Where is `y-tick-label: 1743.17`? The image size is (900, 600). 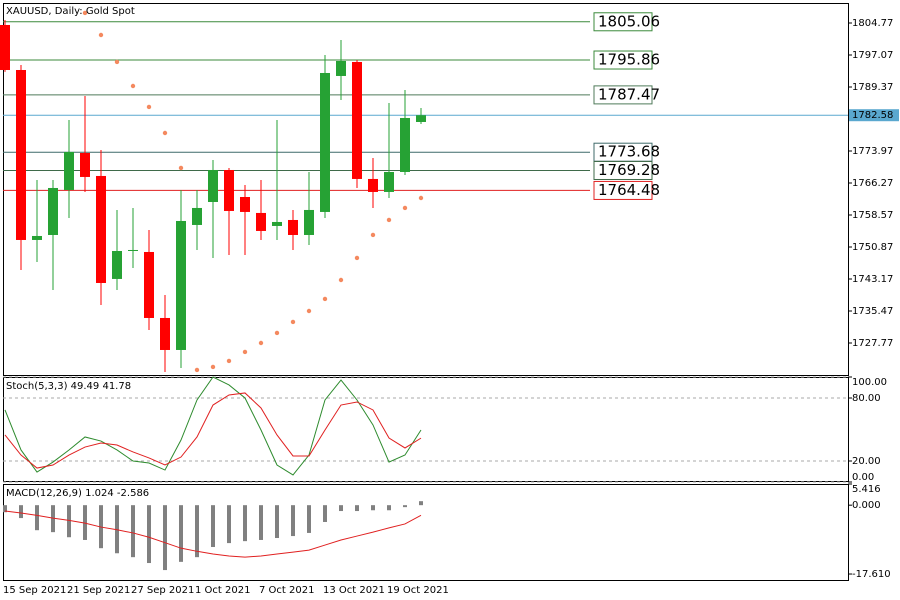 y-tick-label: 1743.17 is located at coordinates (872, 279).